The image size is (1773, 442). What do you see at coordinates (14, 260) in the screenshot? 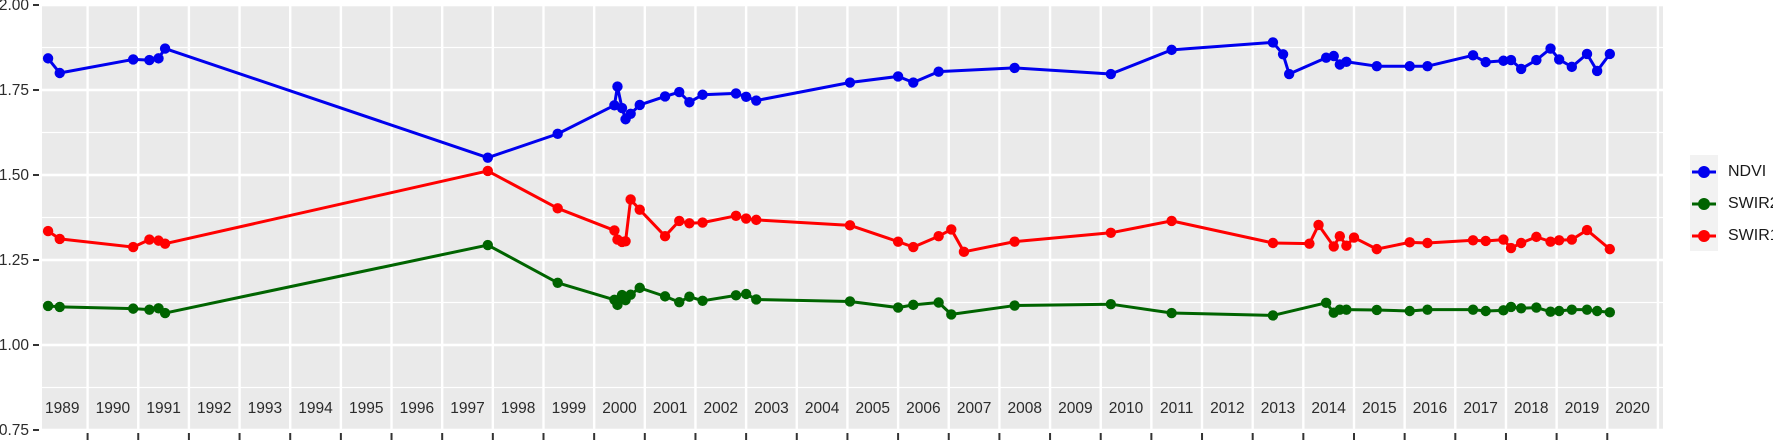
I see `y-axis-tick-label: 1.25` at bounding box center [14, 260].